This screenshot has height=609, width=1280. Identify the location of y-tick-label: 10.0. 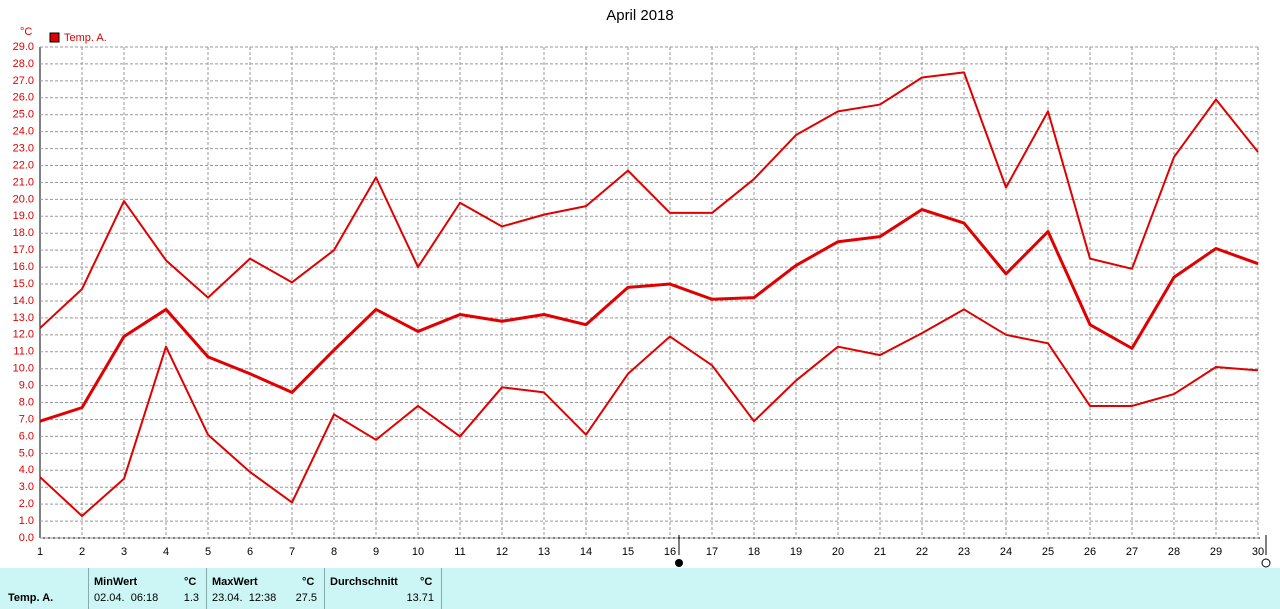
(23, 369).